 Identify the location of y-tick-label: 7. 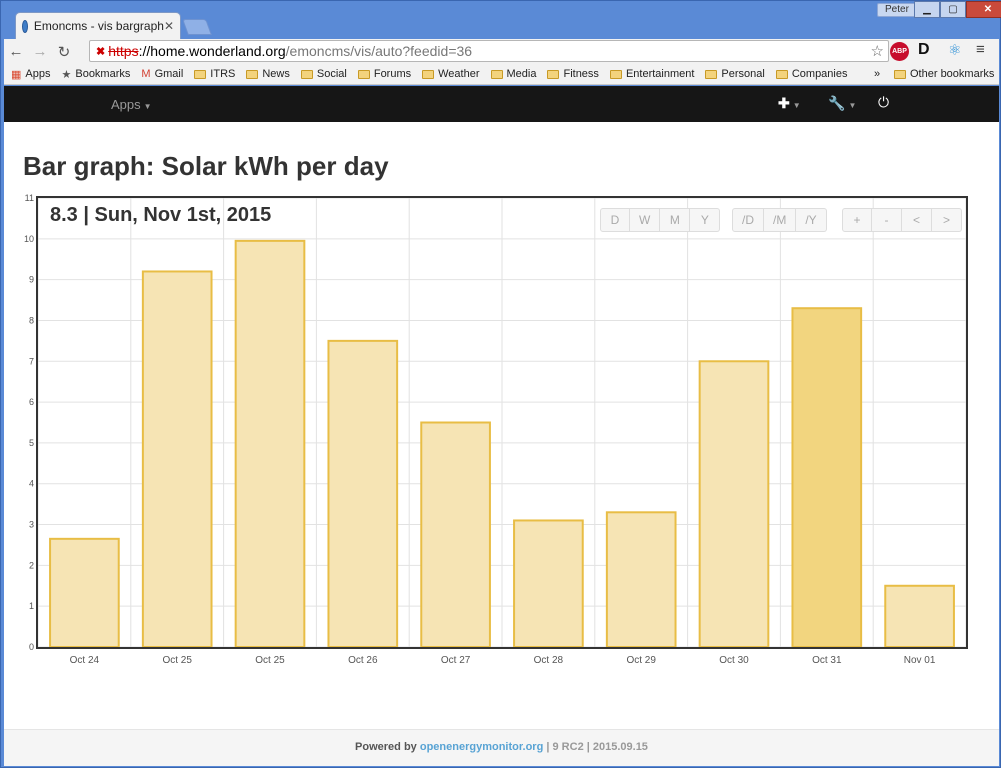
(31, 361).